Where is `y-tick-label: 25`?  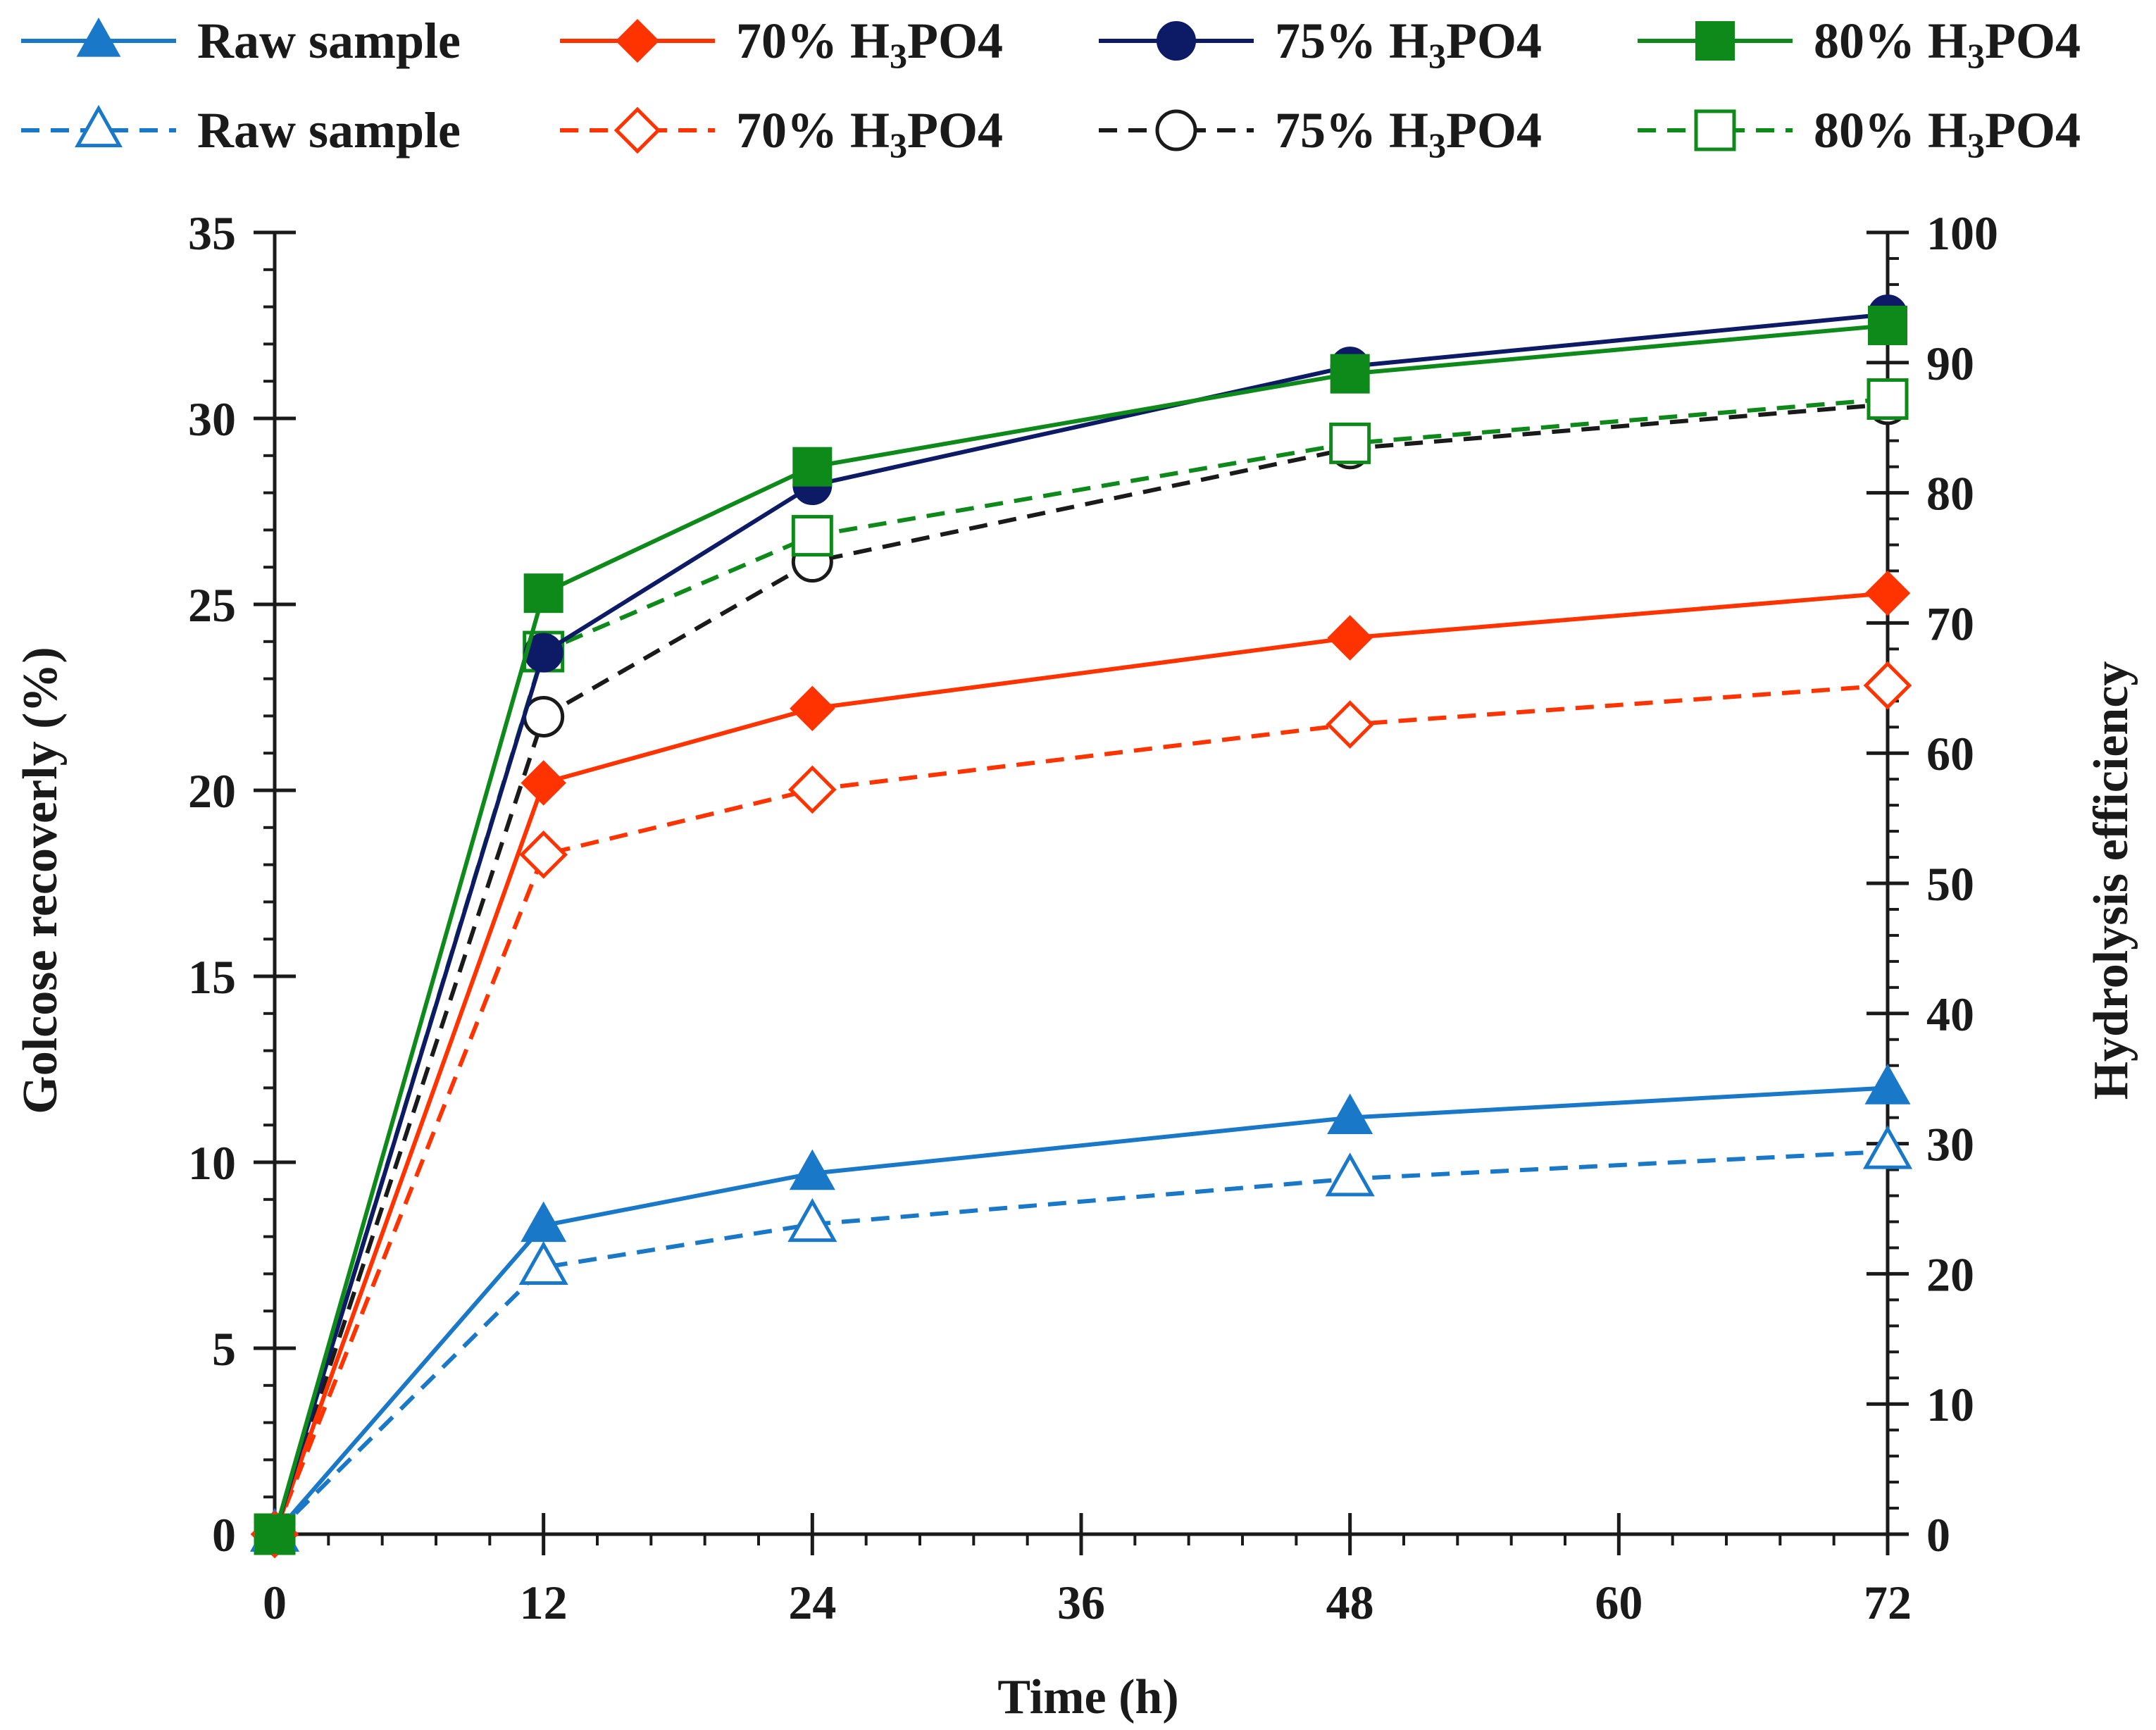 y-tick-label: 25 is located at coordinates (212, 605).